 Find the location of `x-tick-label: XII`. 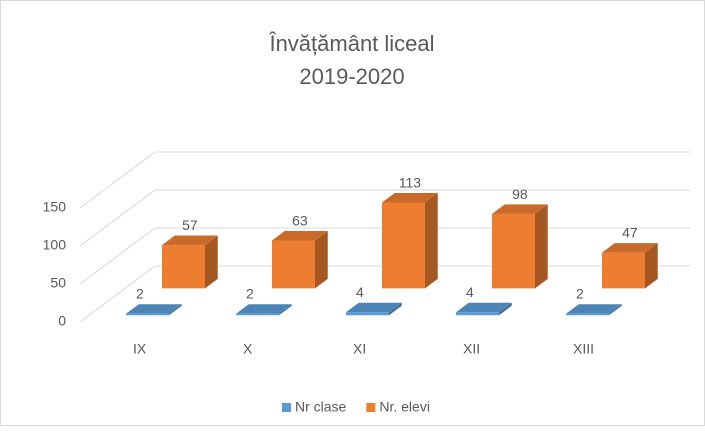

x-tick-label: XII is located at coordinates (471, 349).